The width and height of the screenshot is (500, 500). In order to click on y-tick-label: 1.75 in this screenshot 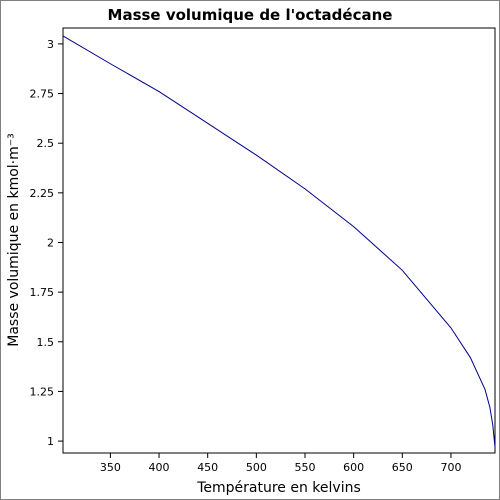, I will do `click(42, 292)`.